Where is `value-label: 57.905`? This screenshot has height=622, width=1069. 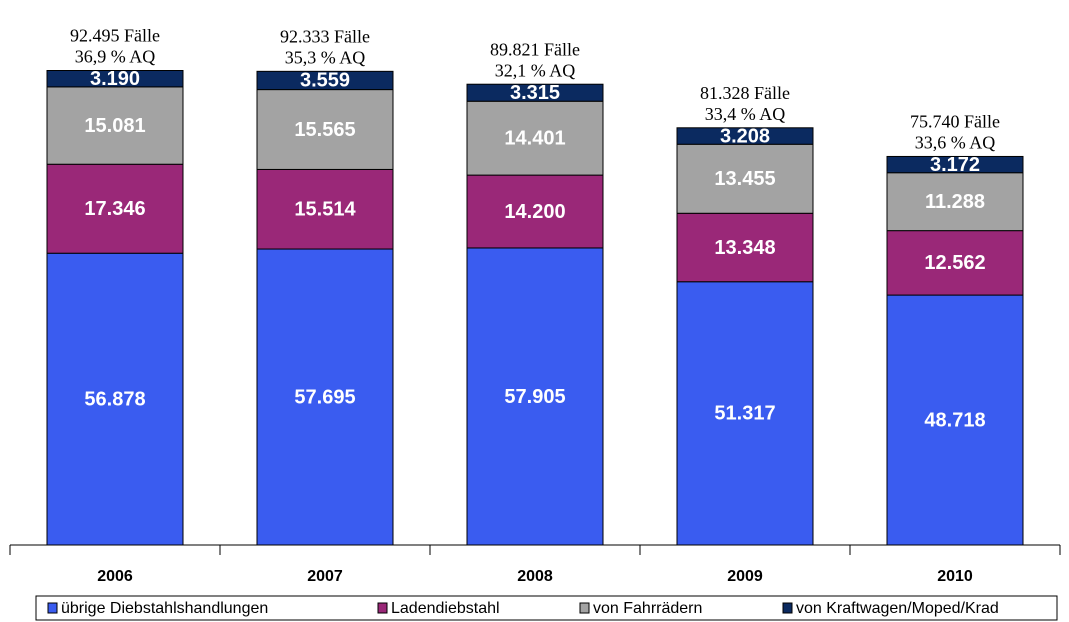 value-label: 57.905 is located at coordinates (534, 397).